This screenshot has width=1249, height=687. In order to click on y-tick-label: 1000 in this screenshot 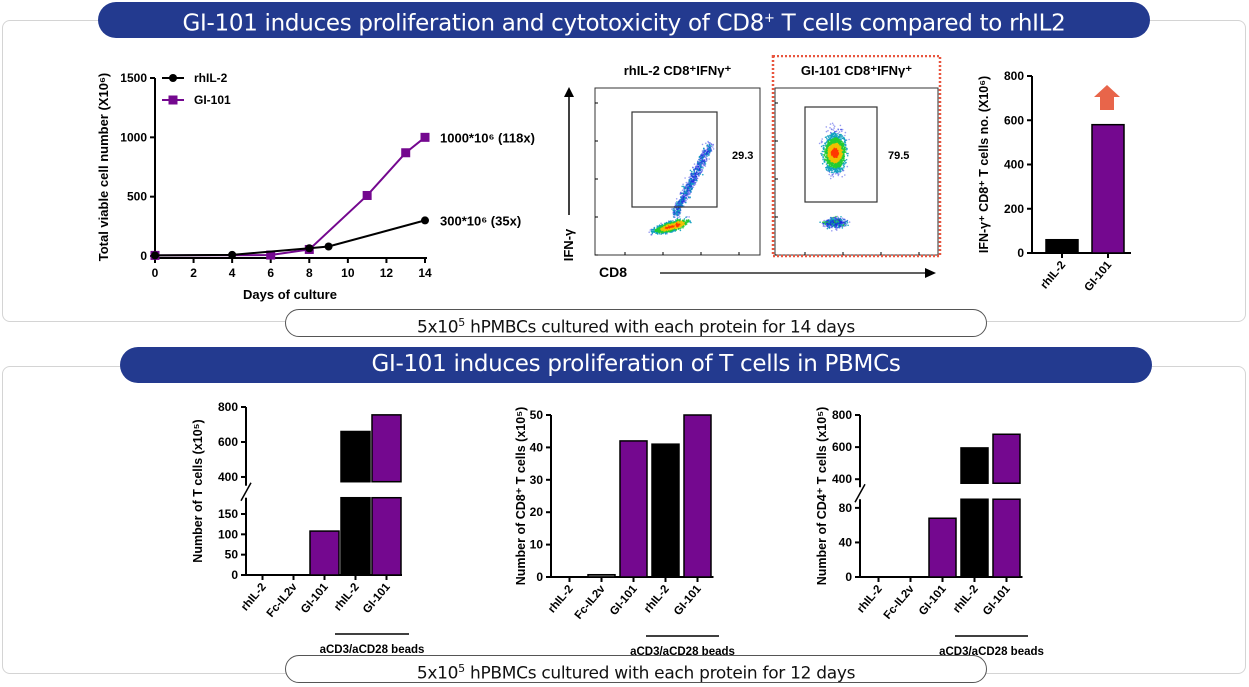, I will do `click(133, 137)`.